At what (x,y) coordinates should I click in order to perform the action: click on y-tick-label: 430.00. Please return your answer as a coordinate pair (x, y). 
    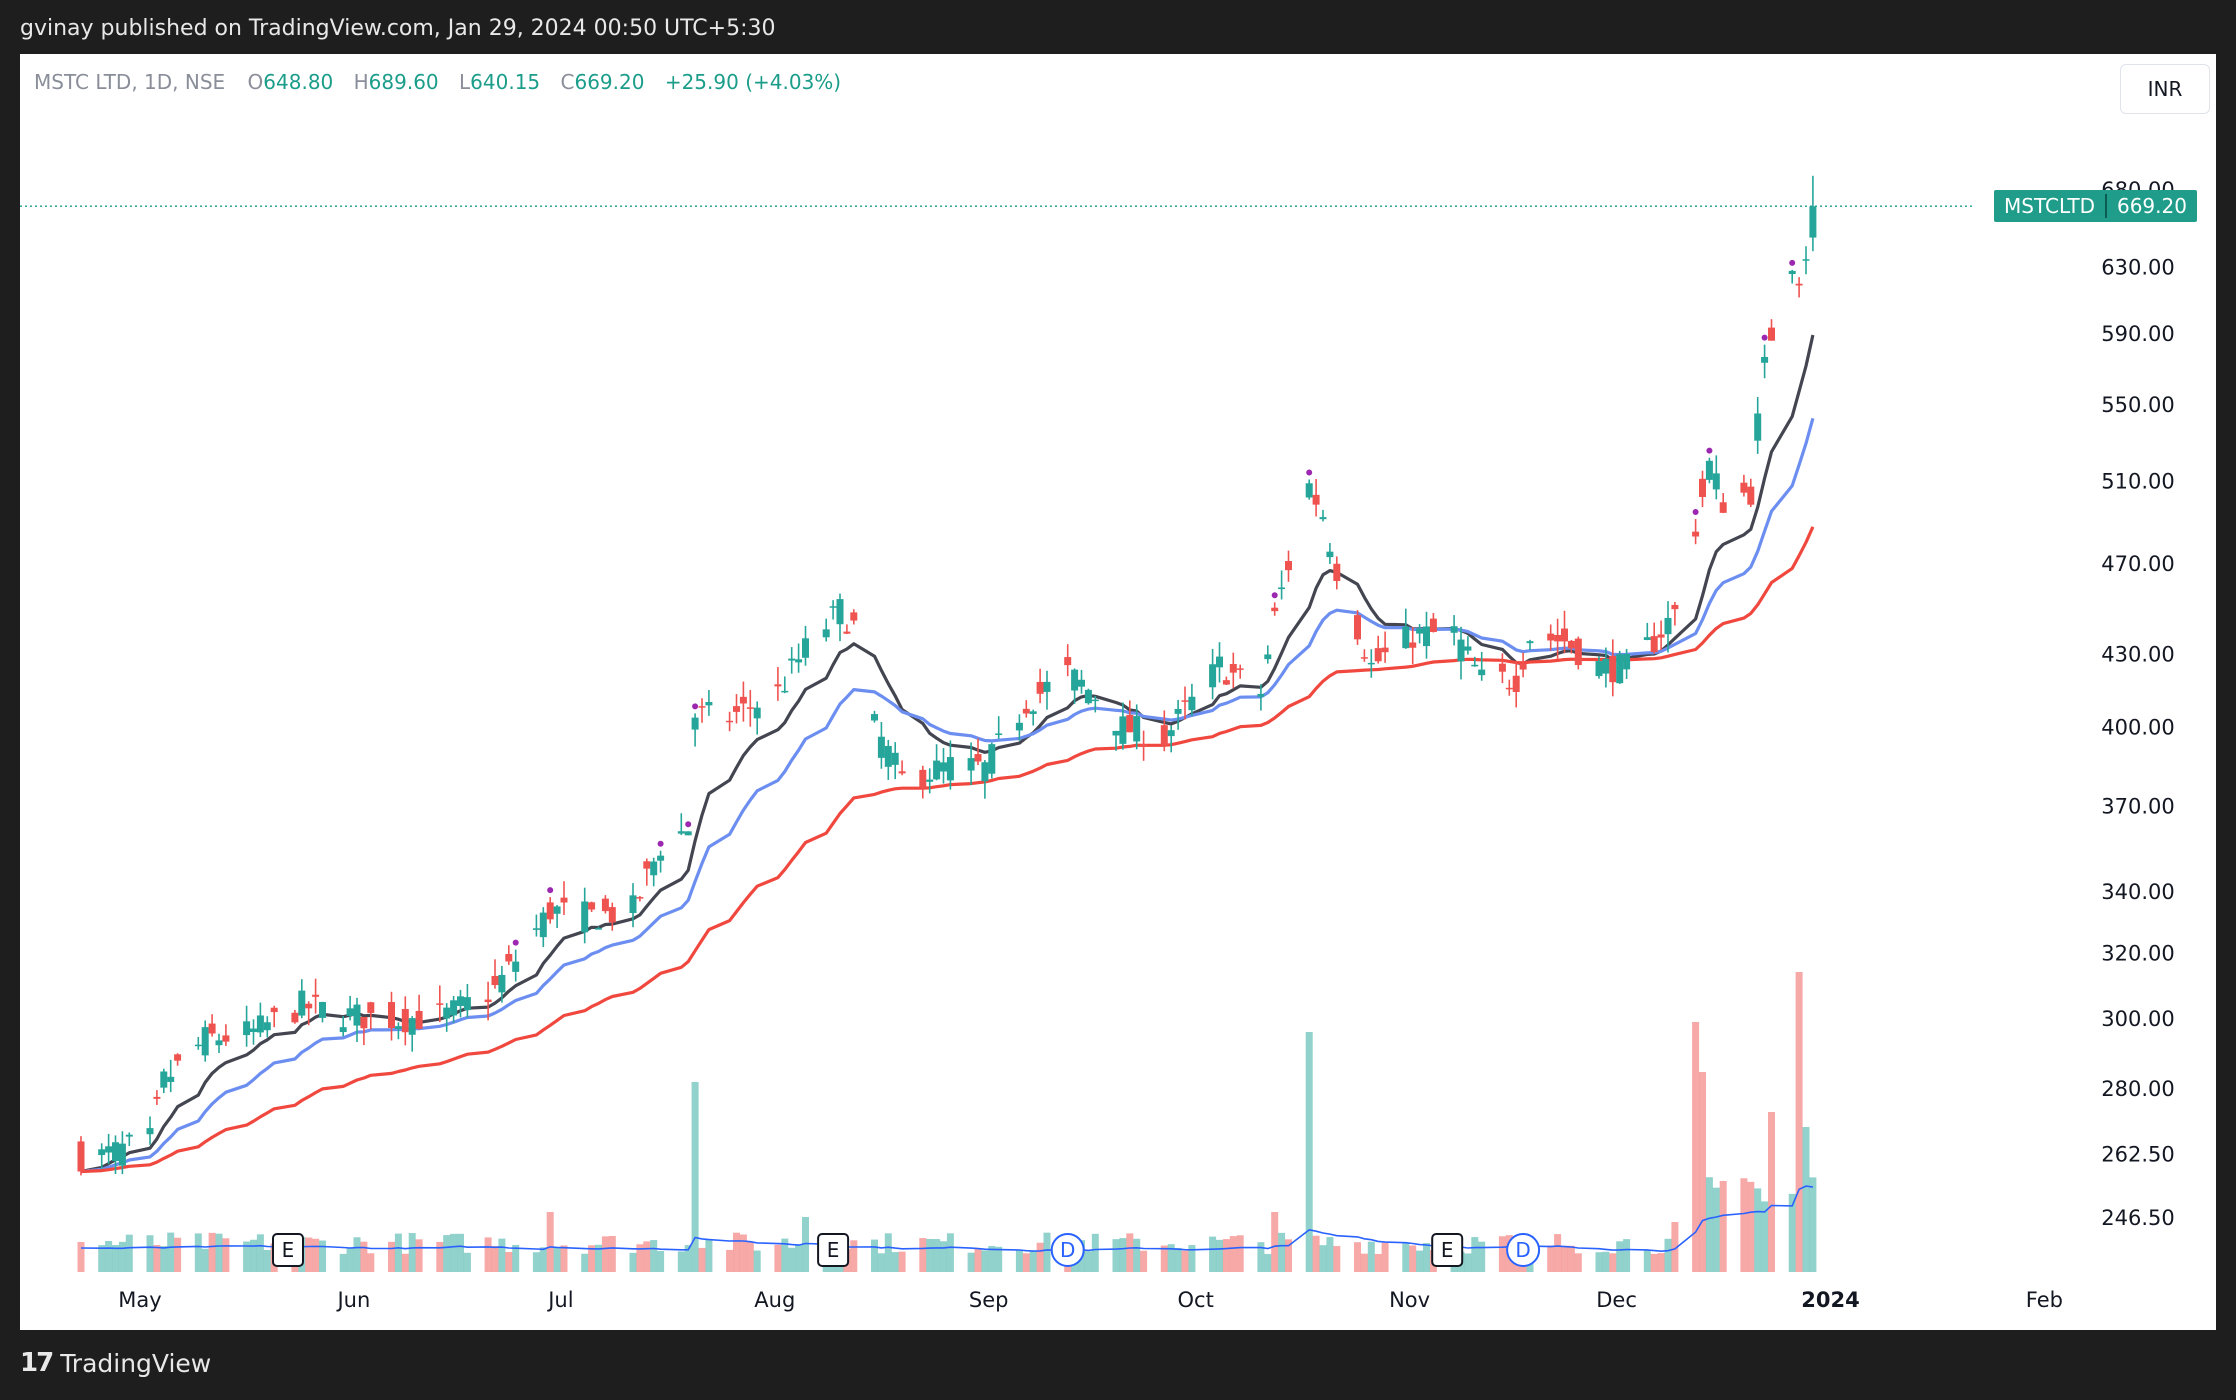
    Looking at the image, I should click on (2137, 654).